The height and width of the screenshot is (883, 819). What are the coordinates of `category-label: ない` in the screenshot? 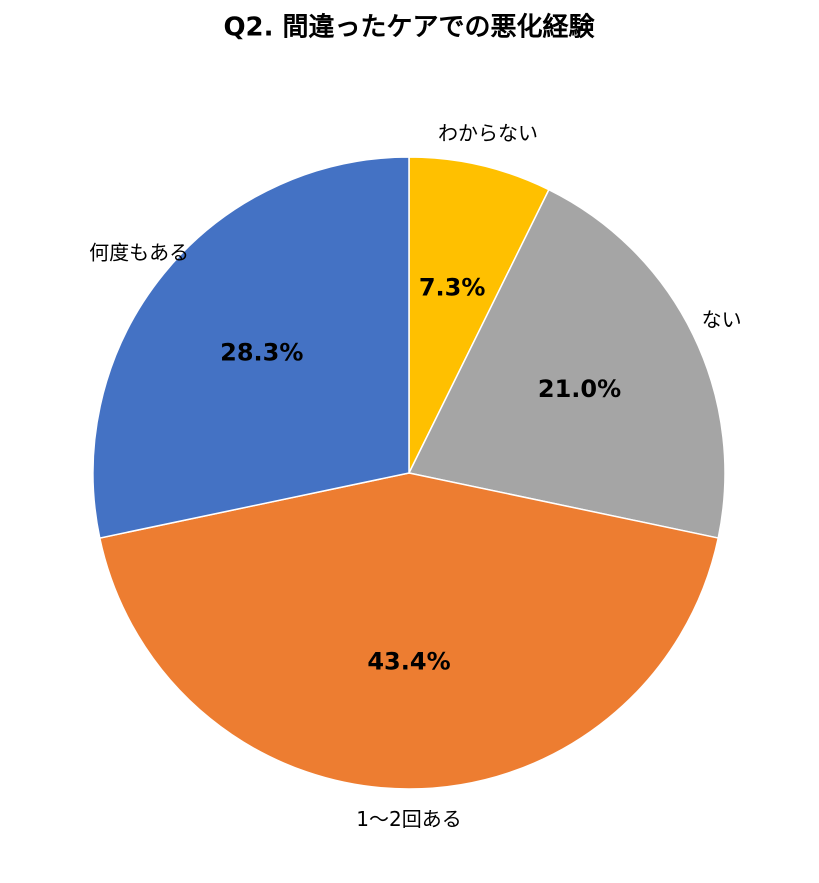 It's located at (722, 320).